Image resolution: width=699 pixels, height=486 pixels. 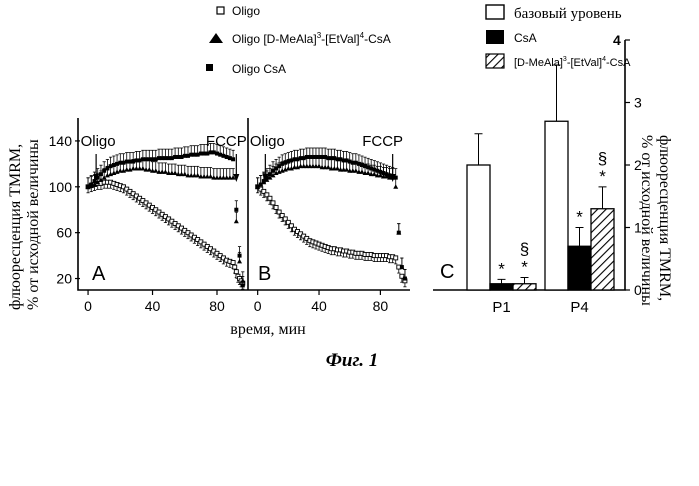 I want to click on legend-hatched-bar-swatch, so click(x=495, y=61).